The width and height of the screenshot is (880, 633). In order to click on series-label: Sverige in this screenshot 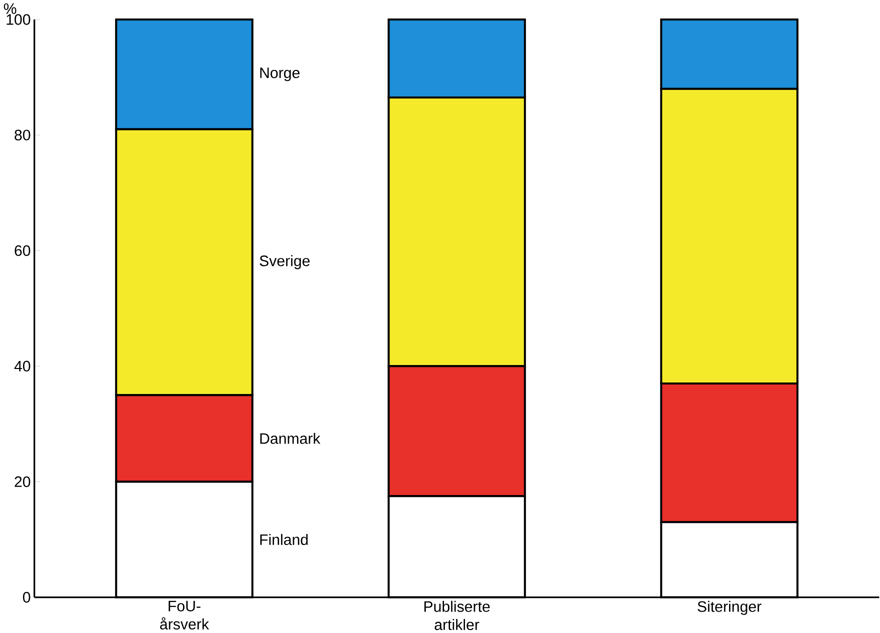, I will do `click(285, 261)`.